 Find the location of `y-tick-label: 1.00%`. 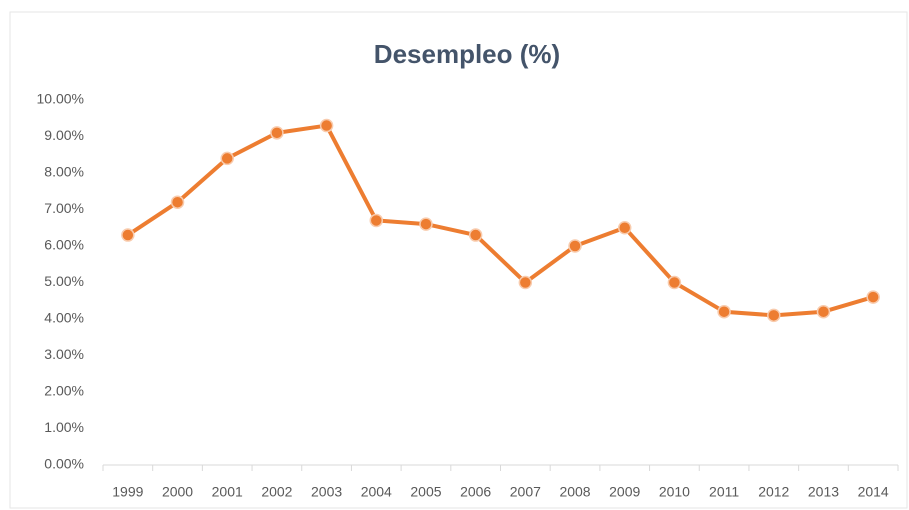

y-tick-label: 1.00% is located at coordinates (64, 427).